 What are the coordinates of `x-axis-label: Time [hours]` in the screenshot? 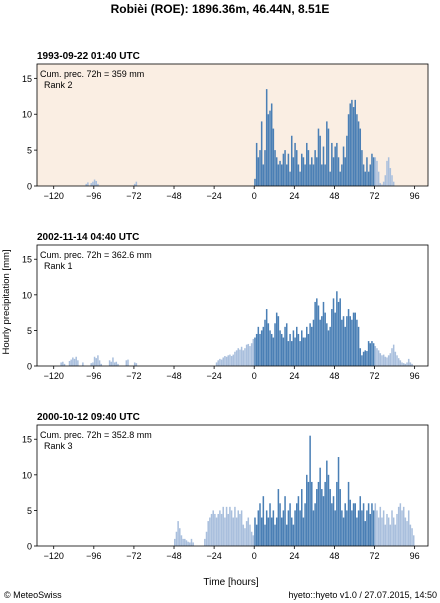 It's located at (230, 582).